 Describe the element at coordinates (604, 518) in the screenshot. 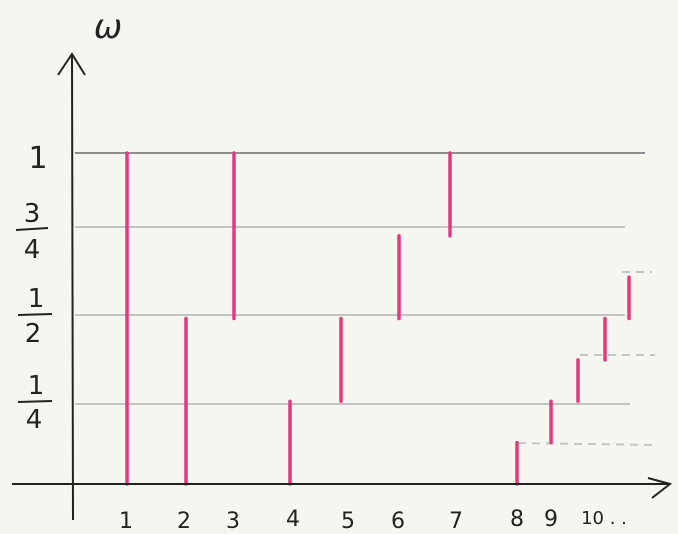

I see `x-label-10: 10 . .` at that location.